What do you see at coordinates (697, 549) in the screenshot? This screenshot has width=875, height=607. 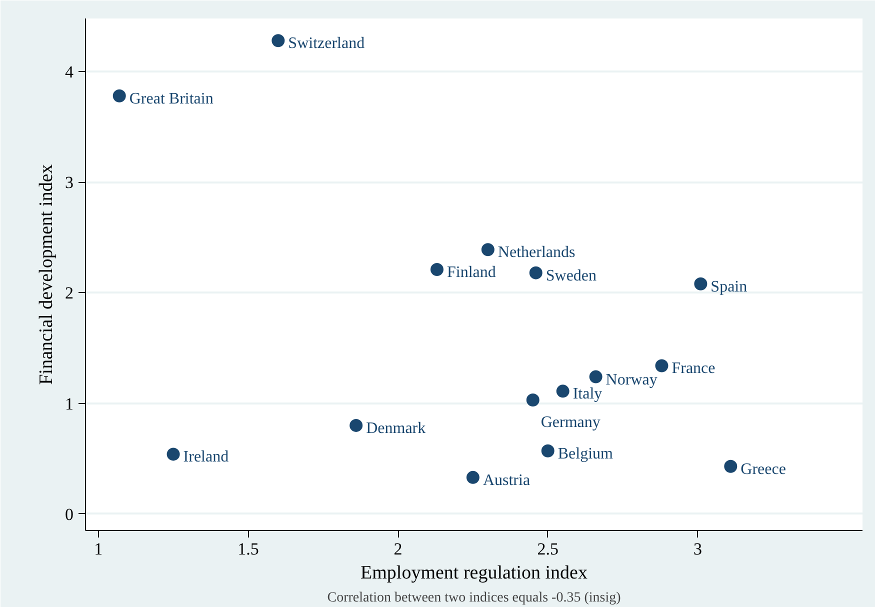 I see `x-tick-label: 3` at bounding box center [697, 549].